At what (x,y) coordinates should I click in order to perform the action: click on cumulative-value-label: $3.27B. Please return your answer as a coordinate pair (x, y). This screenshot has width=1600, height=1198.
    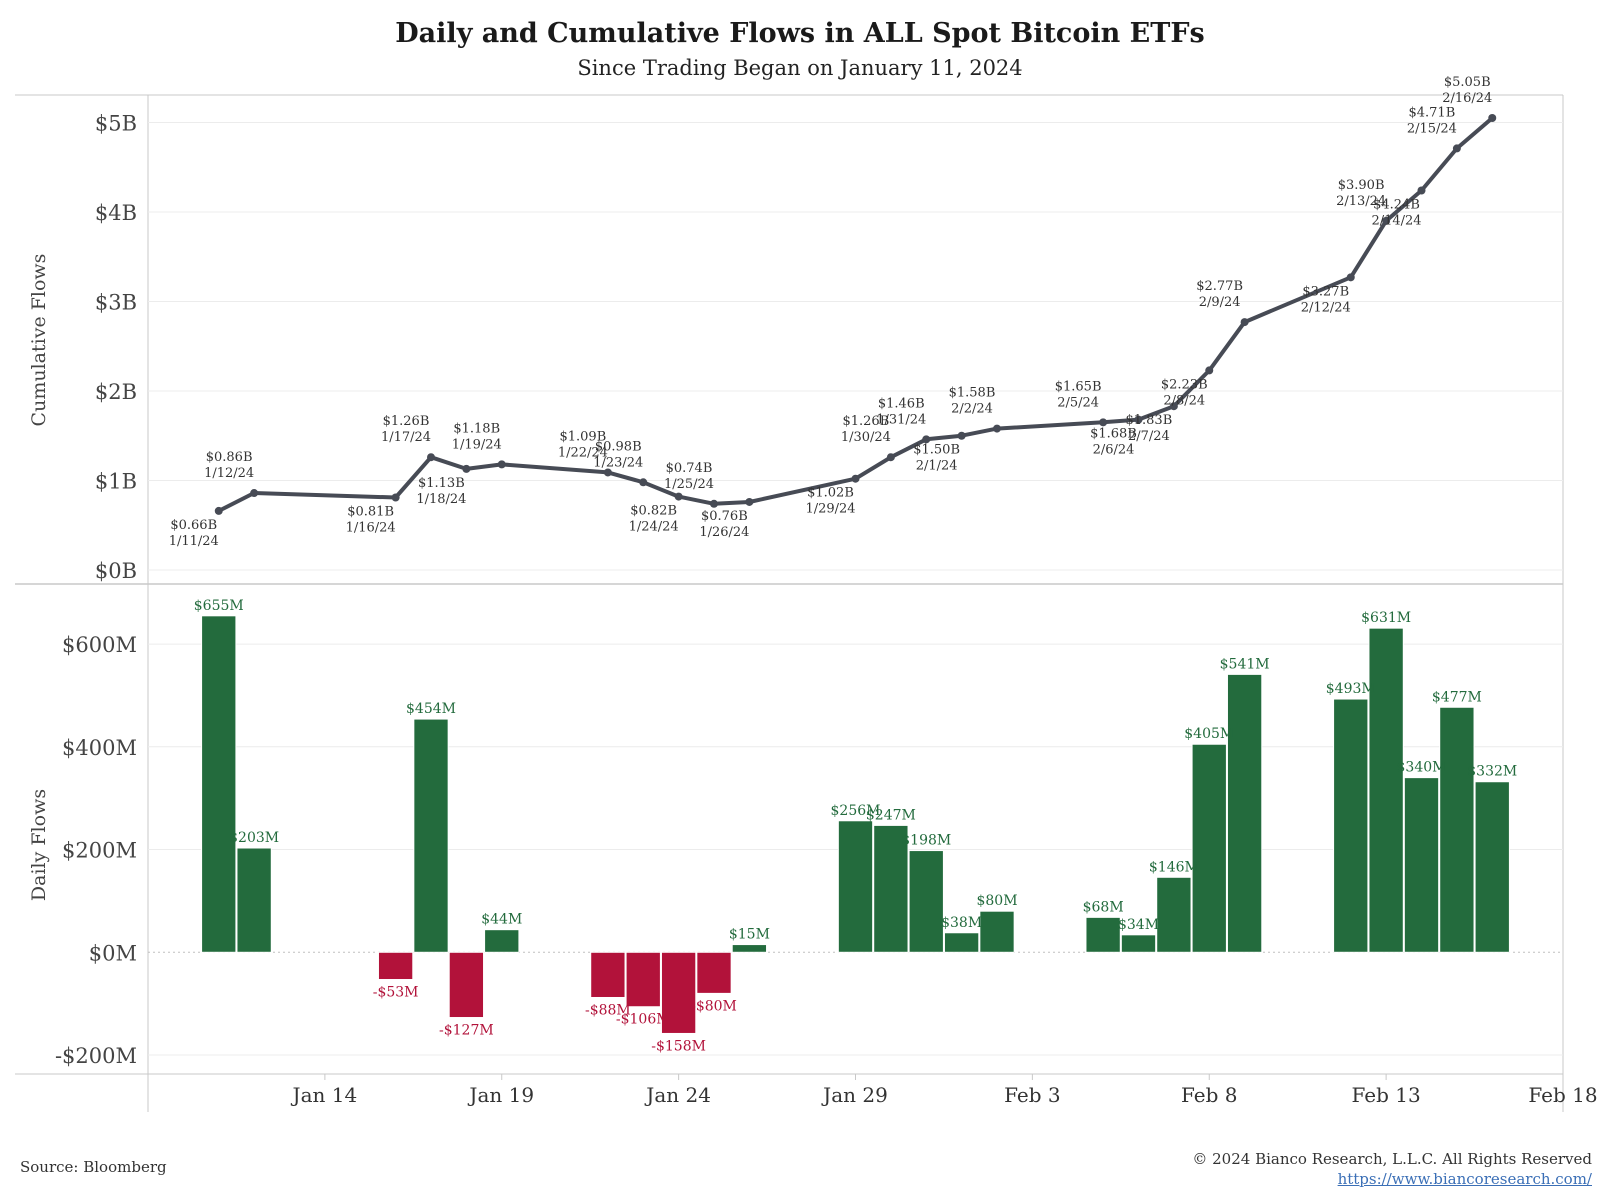
    Looking at the image, I should click on (1325, 291).